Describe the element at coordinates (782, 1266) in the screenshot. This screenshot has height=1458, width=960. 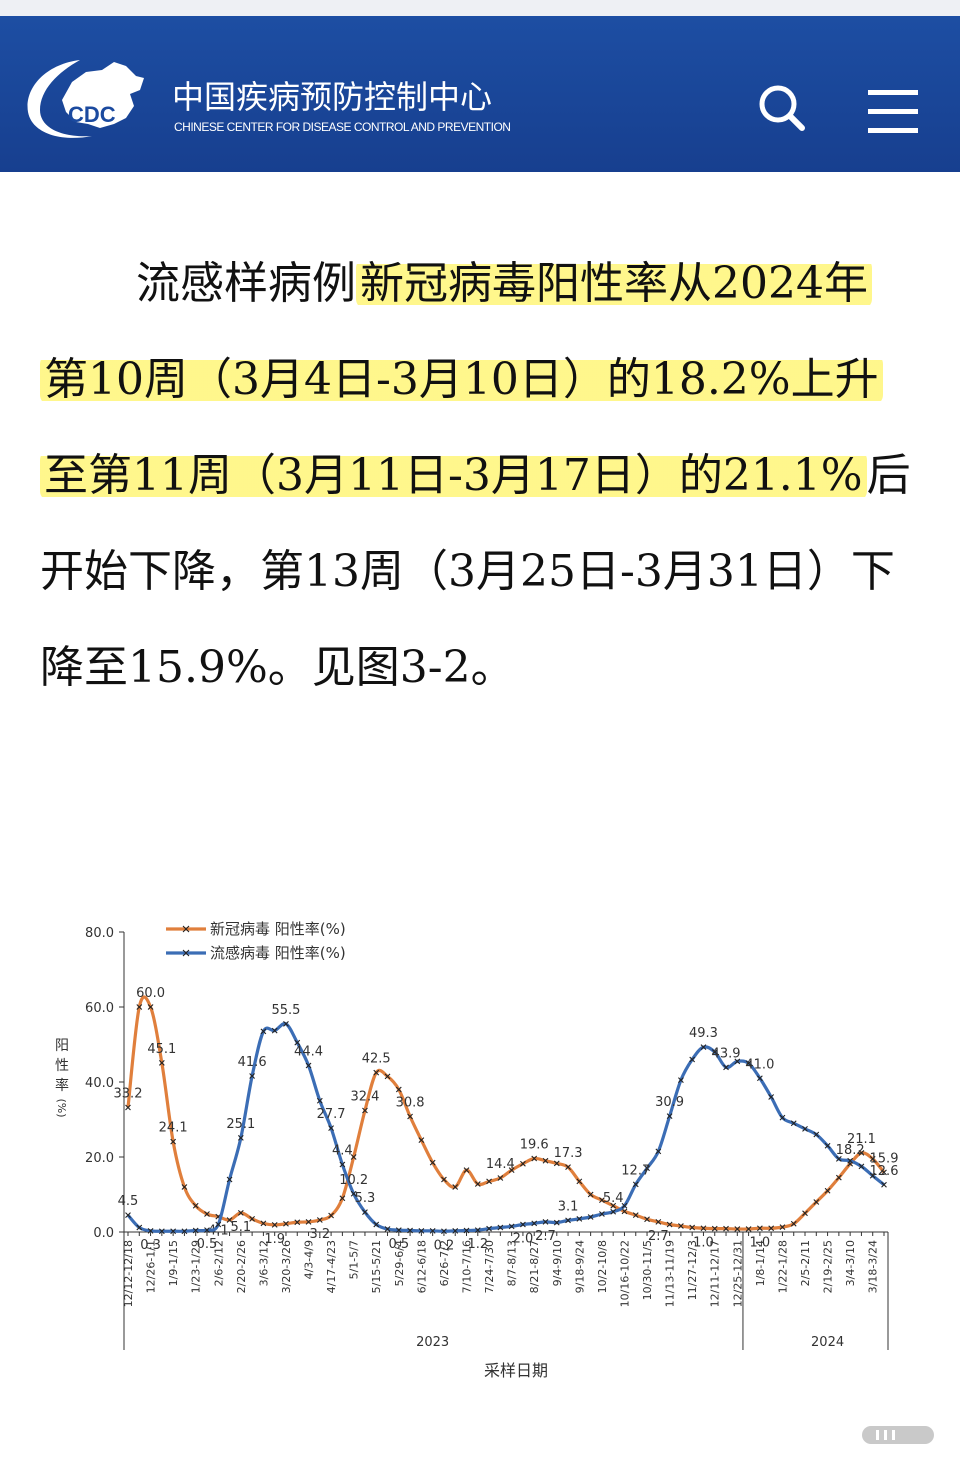
I see `x-tick-label: 1/22-1/28` at that location.